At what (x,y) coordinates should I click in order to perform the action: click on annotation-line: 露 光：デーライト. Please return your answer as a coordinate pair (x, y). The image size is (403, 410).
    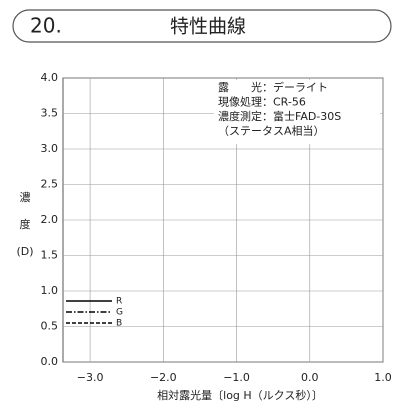
    Looking at the image, I should click on (273, 87).